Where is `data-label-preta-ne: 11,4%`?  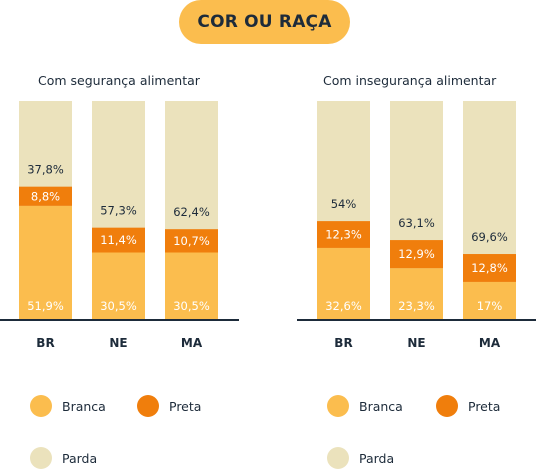 data-label-preta-ne: 11,4% is located at coordinates (118, 240).